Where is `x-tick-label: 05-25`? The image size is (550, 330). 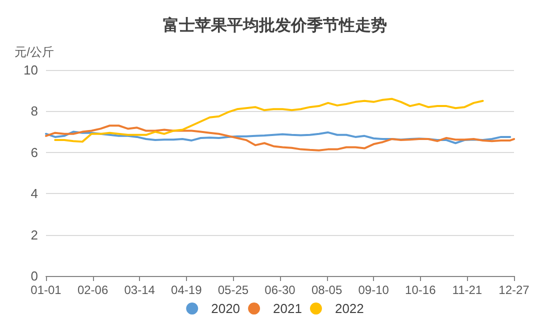
x-tick-label: 05-25 is located at coordinates (233, 290).